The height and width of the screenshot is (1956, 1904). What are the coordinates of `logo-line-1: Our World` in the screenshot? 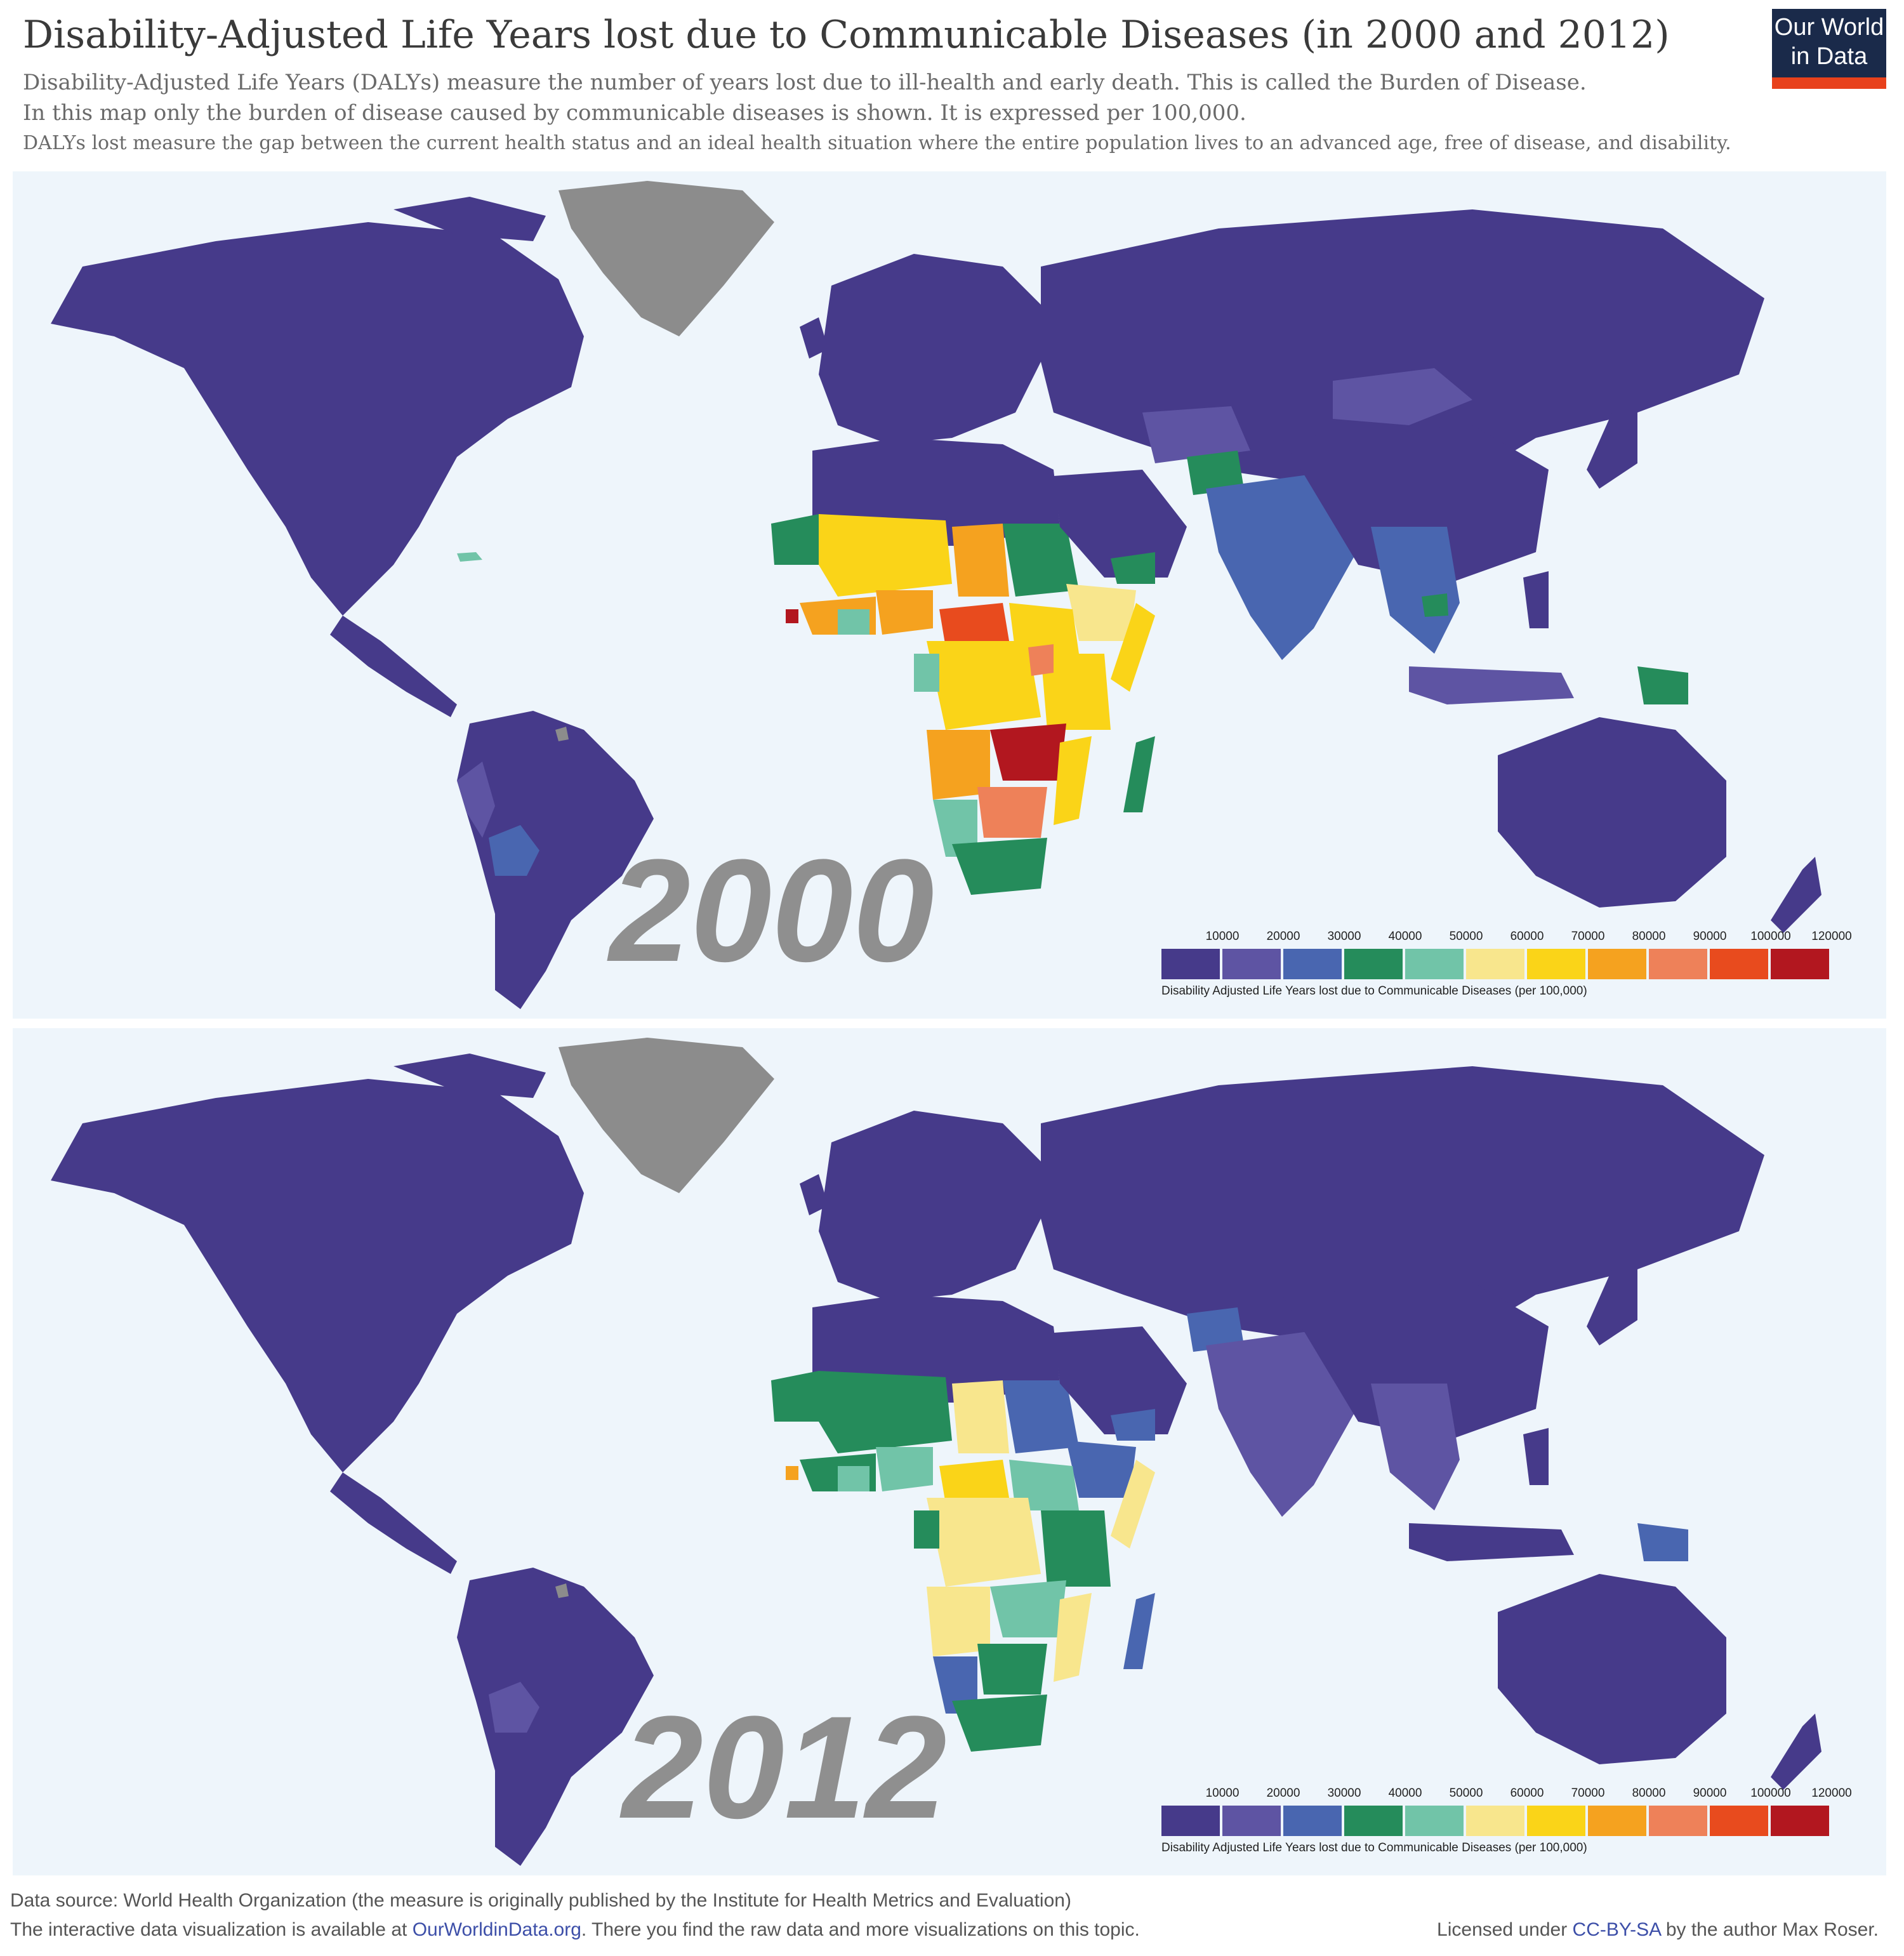 It's located at (1829, 28).